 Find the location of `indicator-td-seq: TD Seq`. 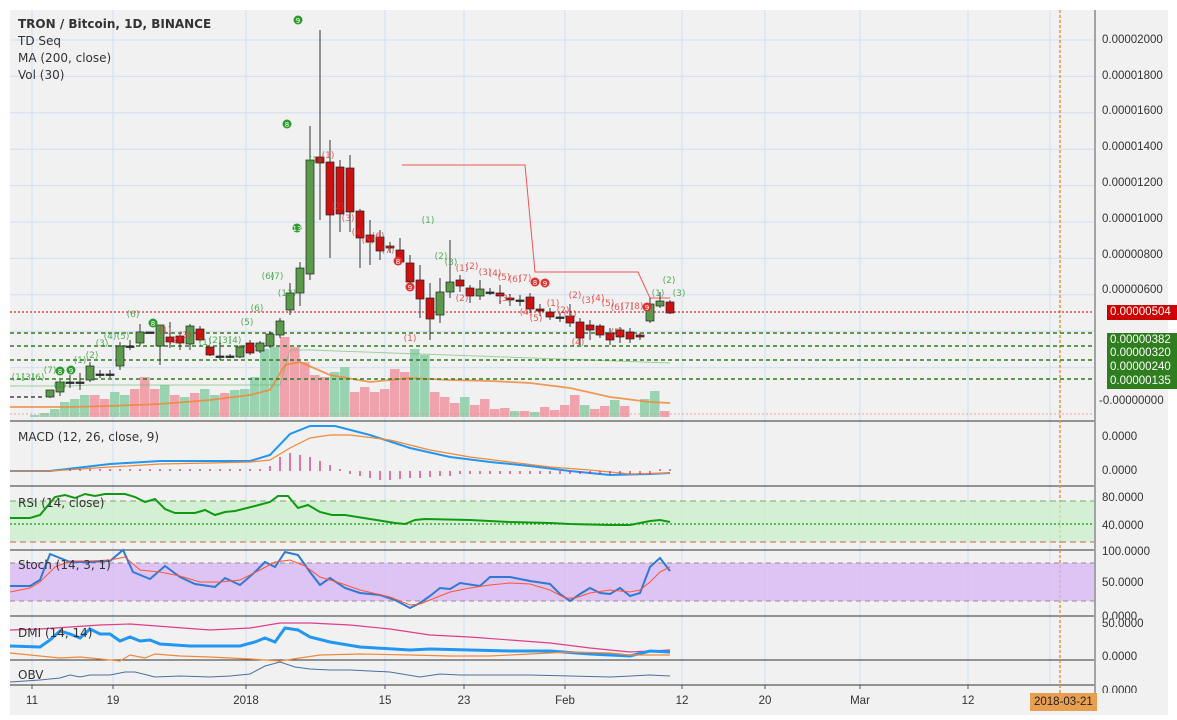

indicator-td-seq: TD Seq is located at coordinates (40, 41).